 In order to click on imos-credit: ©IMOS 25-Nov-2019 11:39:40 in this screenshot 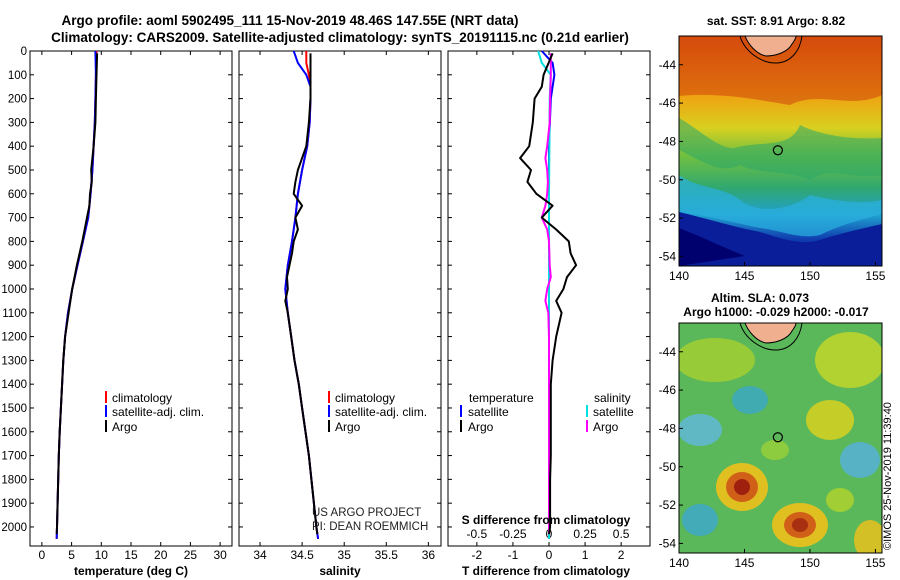, I will do `click(888, 476)`.